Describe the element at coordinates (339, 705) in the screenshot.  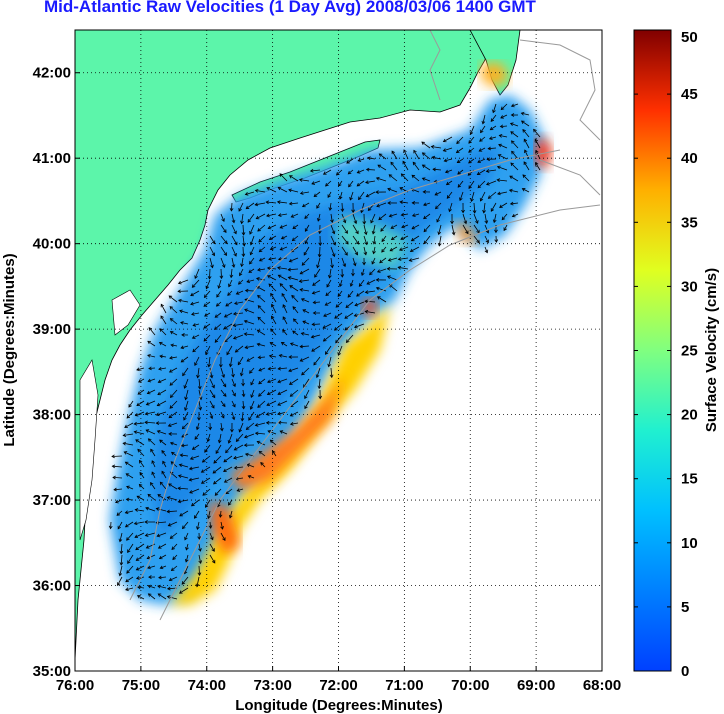
I see `x-axis-title: Longitude (Degrees:Minutes)` at that location.